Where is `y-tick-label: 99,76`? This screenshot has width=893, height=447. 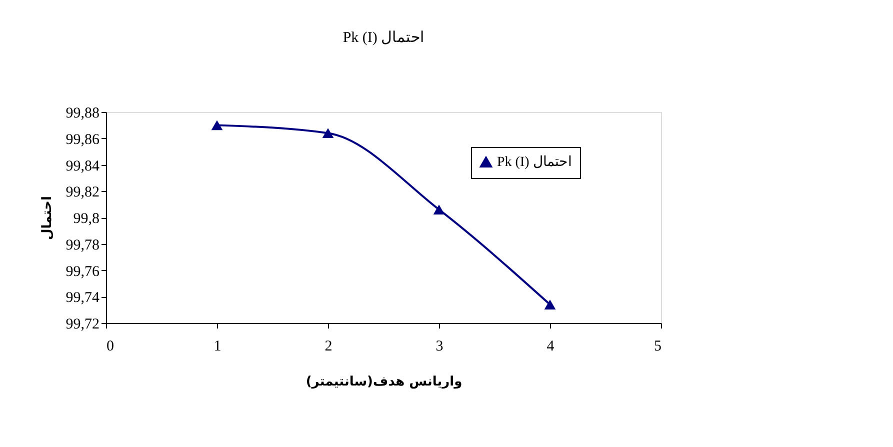
y-tick-label: 99,76 is located at coordinates (83, 272).